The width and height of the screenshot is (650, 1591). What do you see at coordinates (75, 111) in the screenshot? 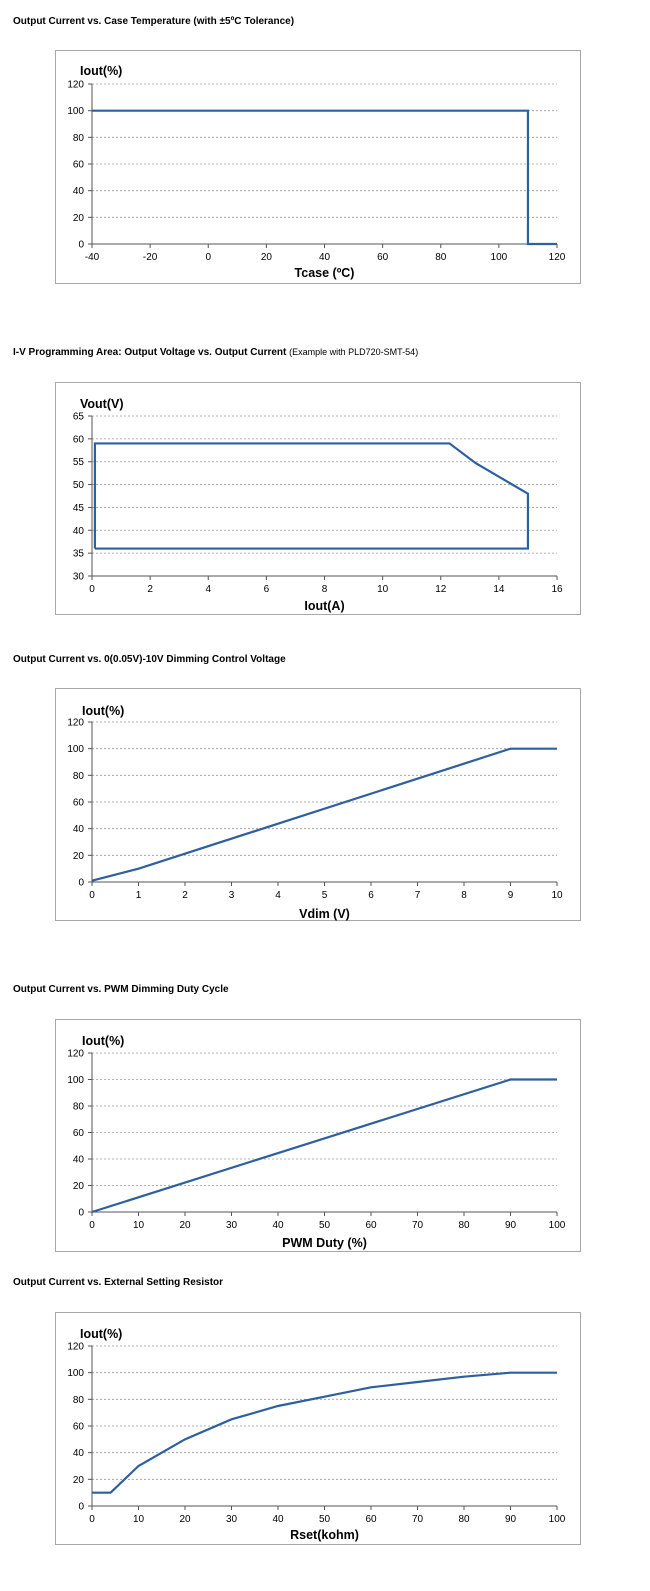
I see `chart-1-y-tick-label: 100` at bounding box center [75, 111].